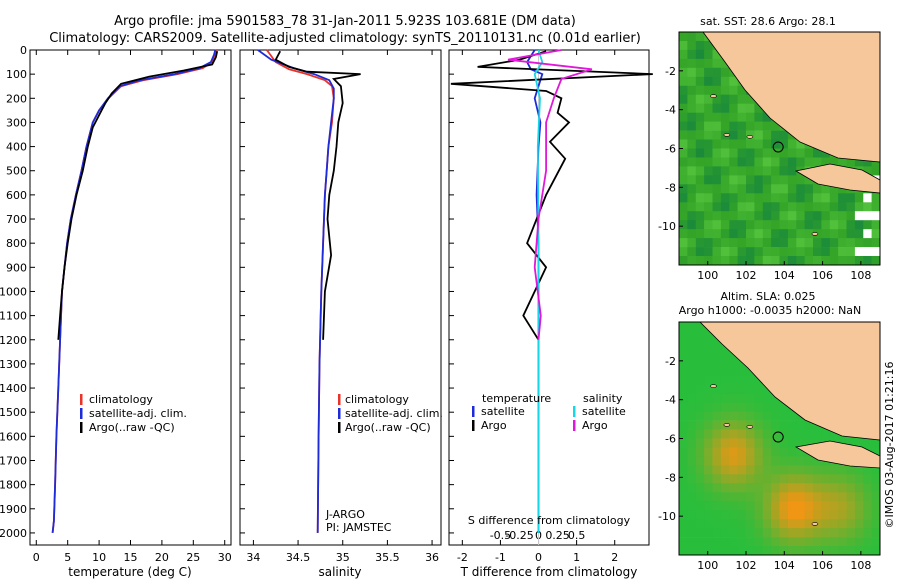 This screenshot has width=900, height=580. Describe the element at coordinates (377, 399) in the screenshot. I see `legend-label-climatology: climatology` at that location.